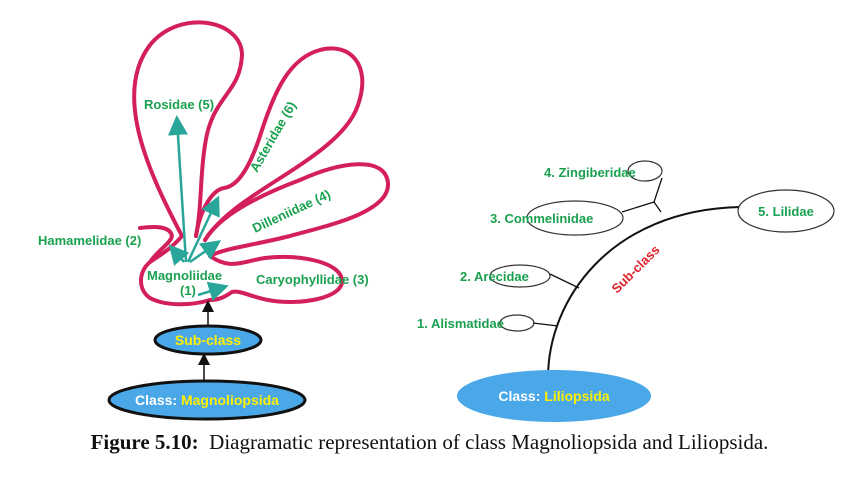 Image resolution: width=859 pixels, height=478 pixels. Describe the element at coordinates (144, 442) in the screenshot. I see `figure-number: Figure 5.10:` at that location.